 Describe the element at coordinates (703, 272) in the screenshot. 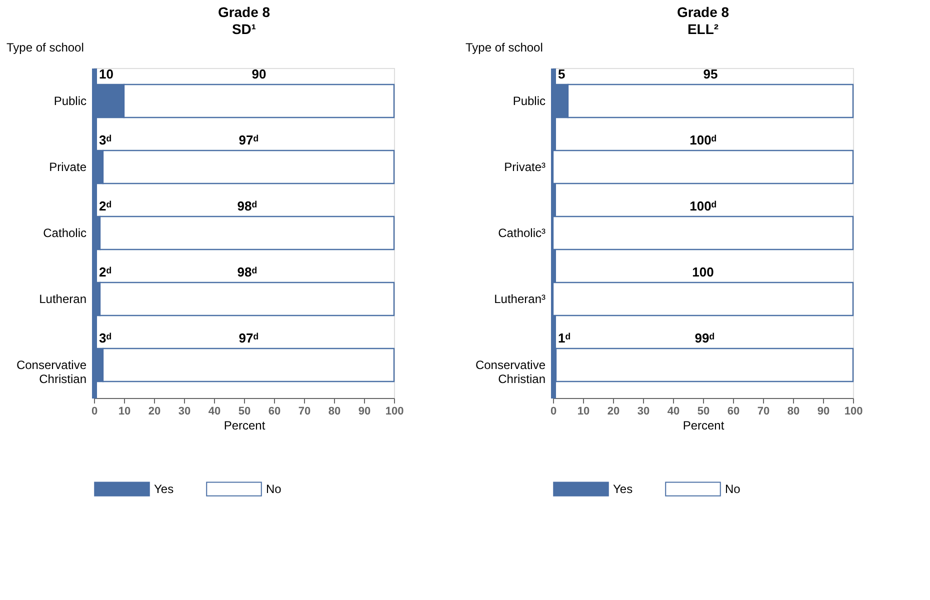

I see `data-label: 100` at that location.